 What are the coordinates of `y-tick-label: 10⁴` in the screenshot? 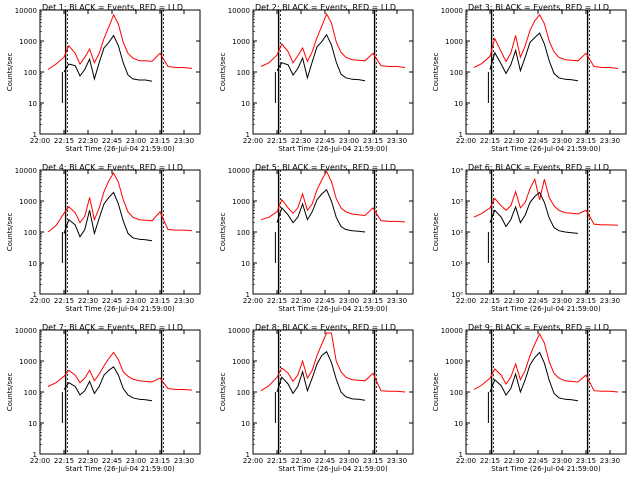 It's located at (457, 171).